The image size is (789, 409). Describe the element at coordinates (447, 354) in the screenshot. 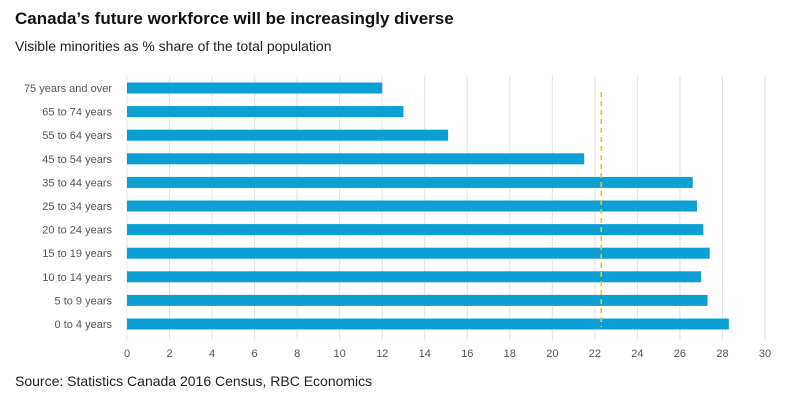

I see `x-axis-labels: 0 2 4 6 8 10 12 14 16 18 20 22 24 26 28 30` at that location.